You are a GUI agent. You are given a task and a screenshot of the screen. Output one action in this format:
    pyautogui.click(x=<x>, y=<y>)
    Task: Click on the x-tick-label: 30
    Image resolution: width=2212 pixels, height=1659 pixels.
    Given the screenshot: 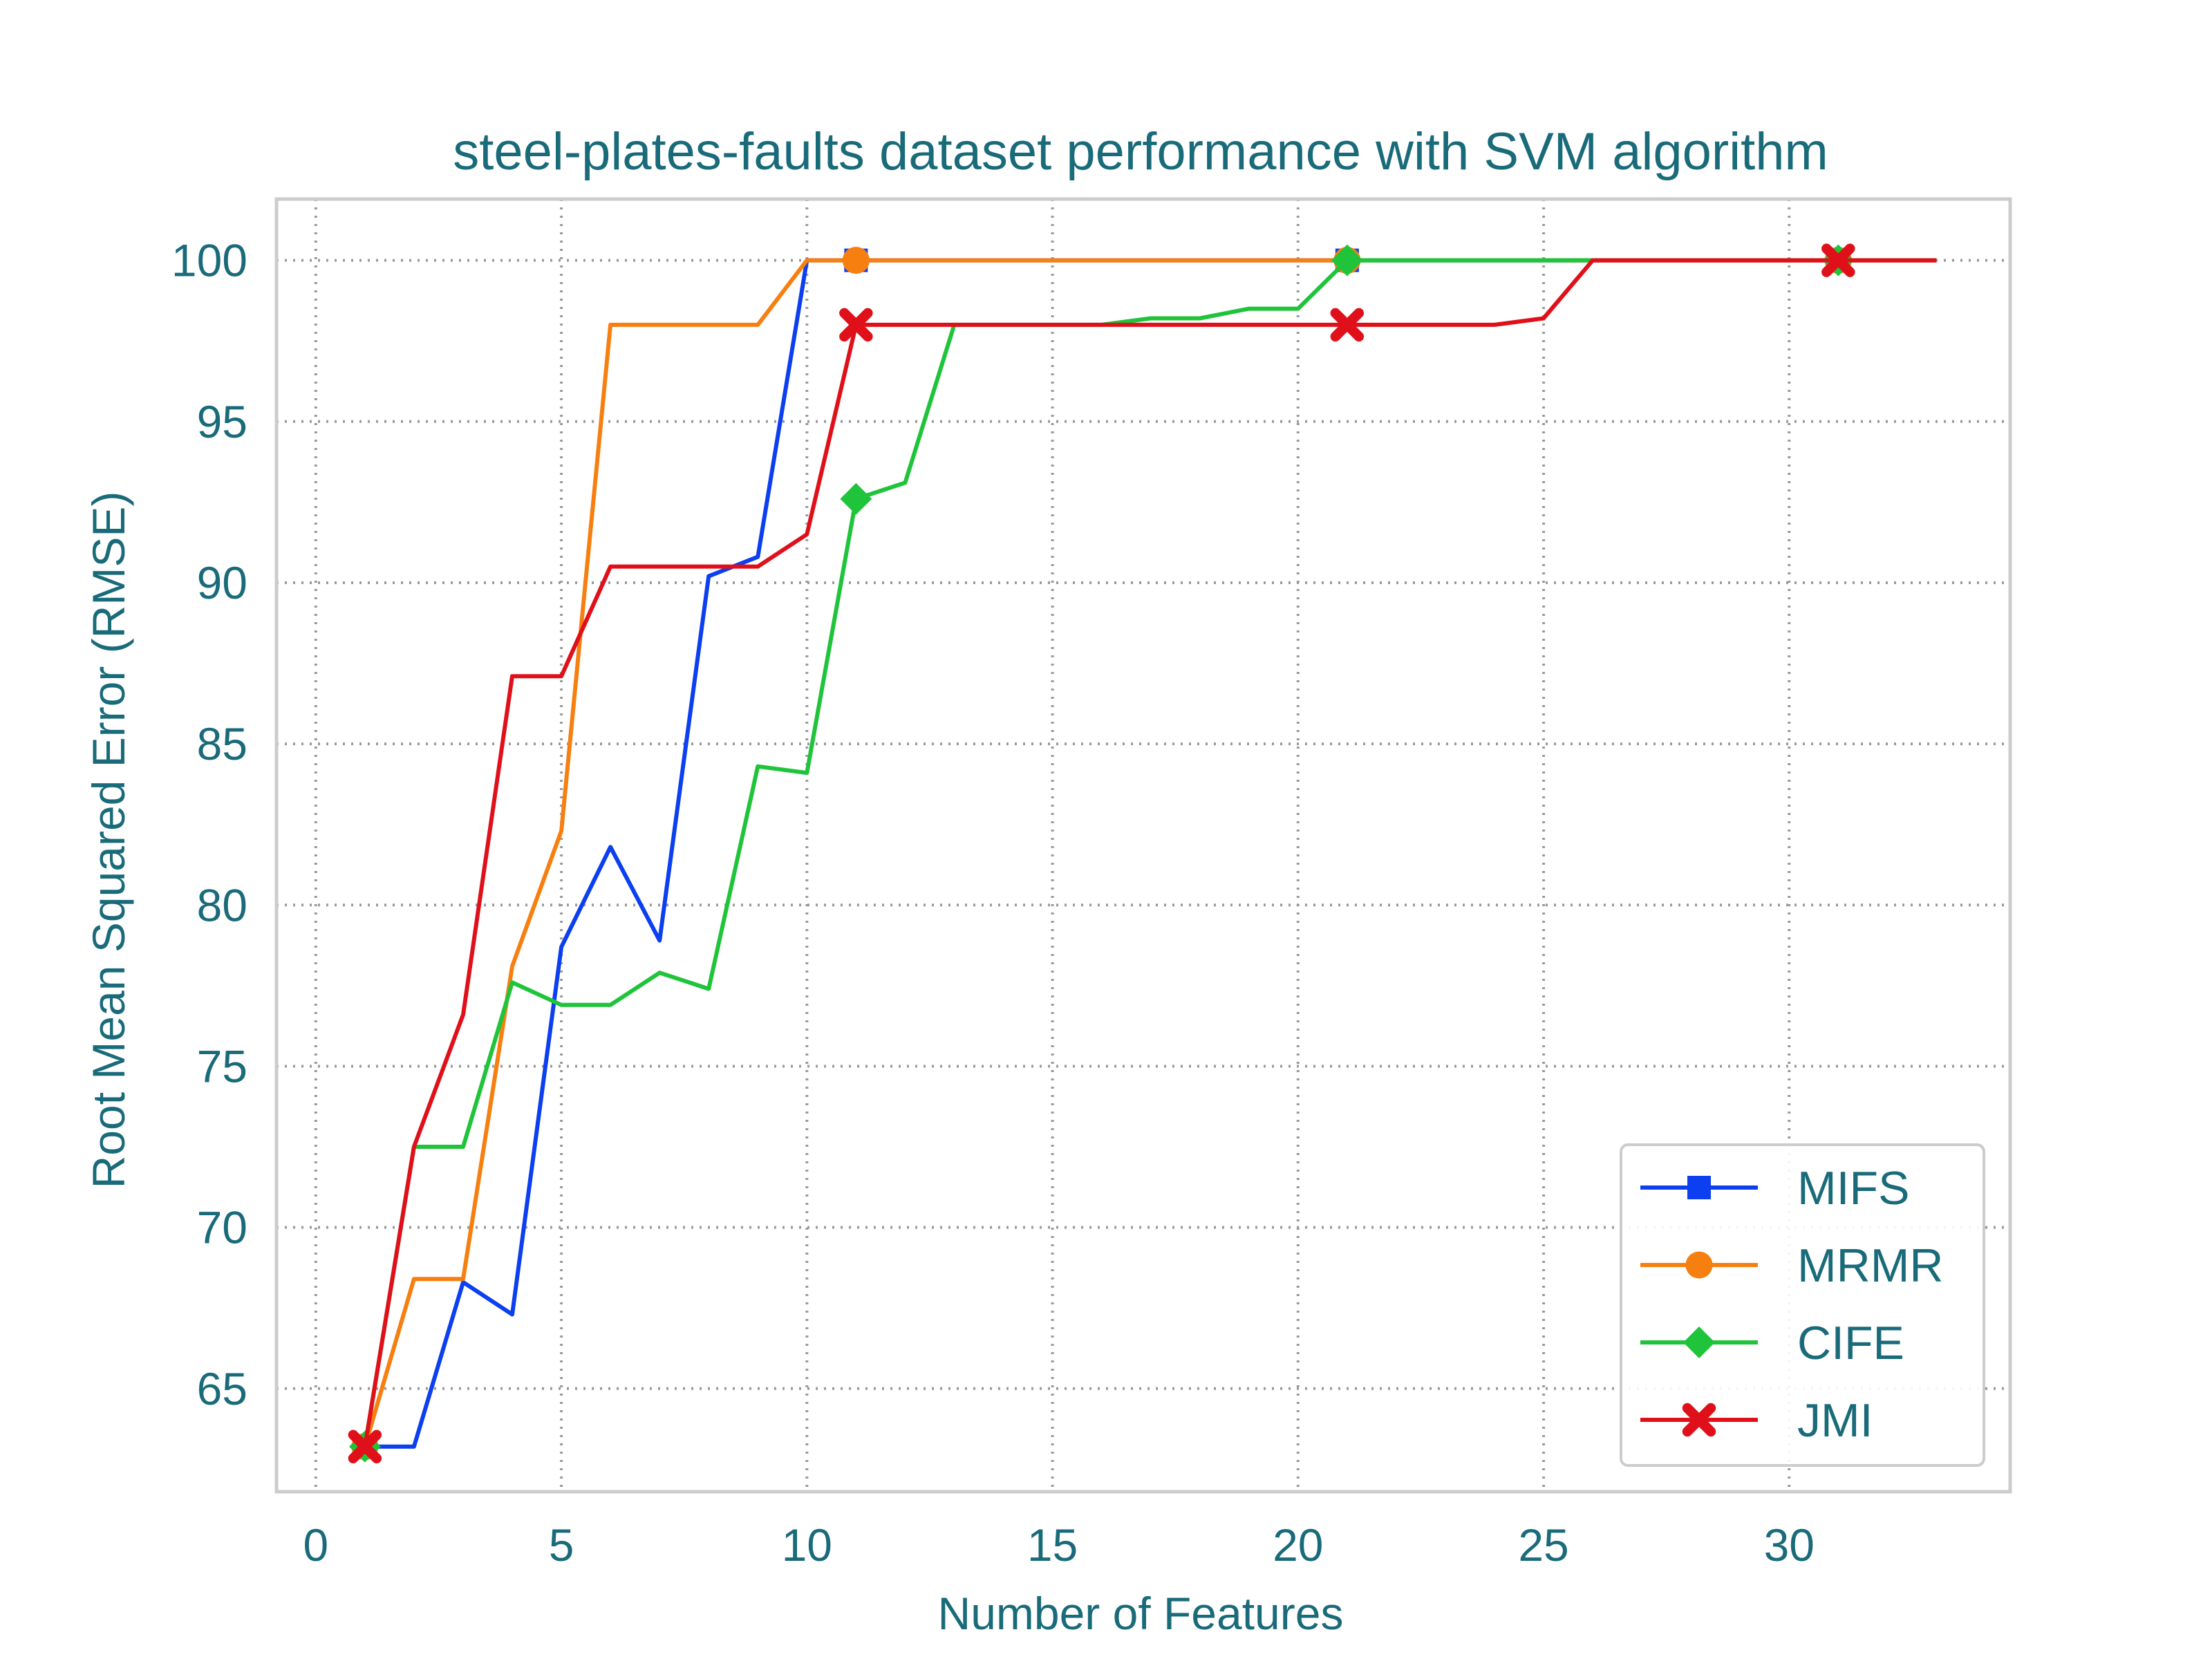 What is the action you would take?
    pyautogui.click(x=1789, y=1545)
    